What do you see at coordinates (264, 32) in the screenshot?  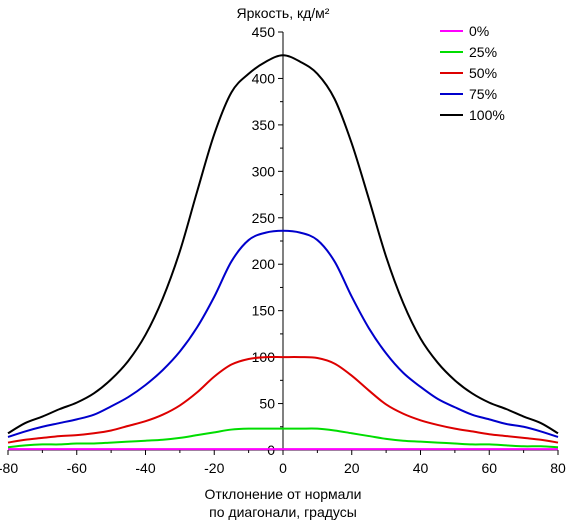 I see `y-tick-label: 450` at bounding box center [264, 32].